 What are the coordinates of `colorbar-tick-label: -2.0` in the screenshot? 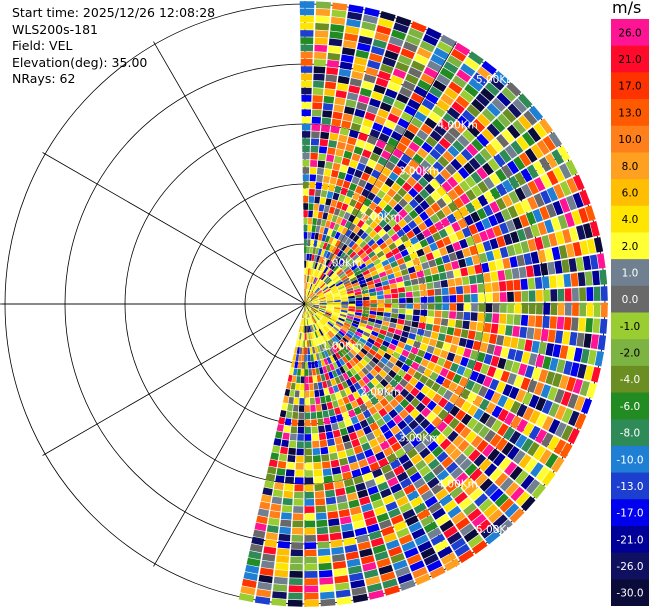 It's located at (630, 354).